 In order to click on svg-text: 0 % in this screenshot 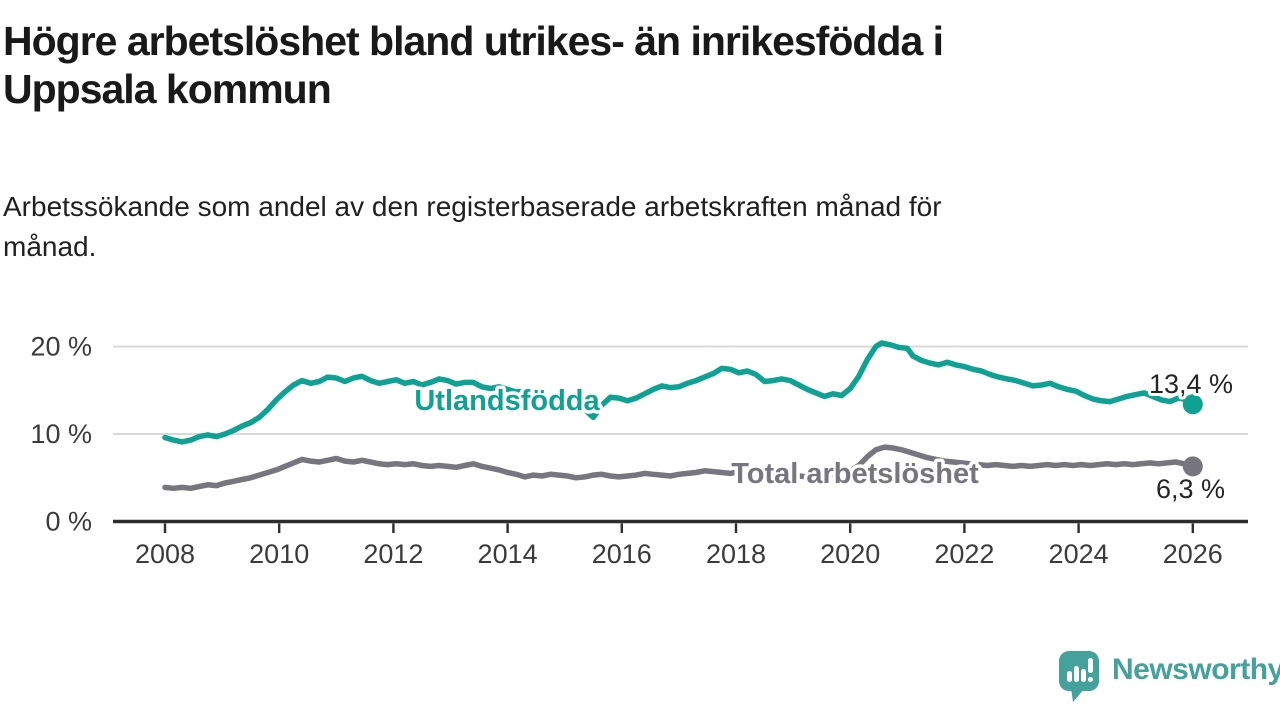, I will do `click(68, 522)`.